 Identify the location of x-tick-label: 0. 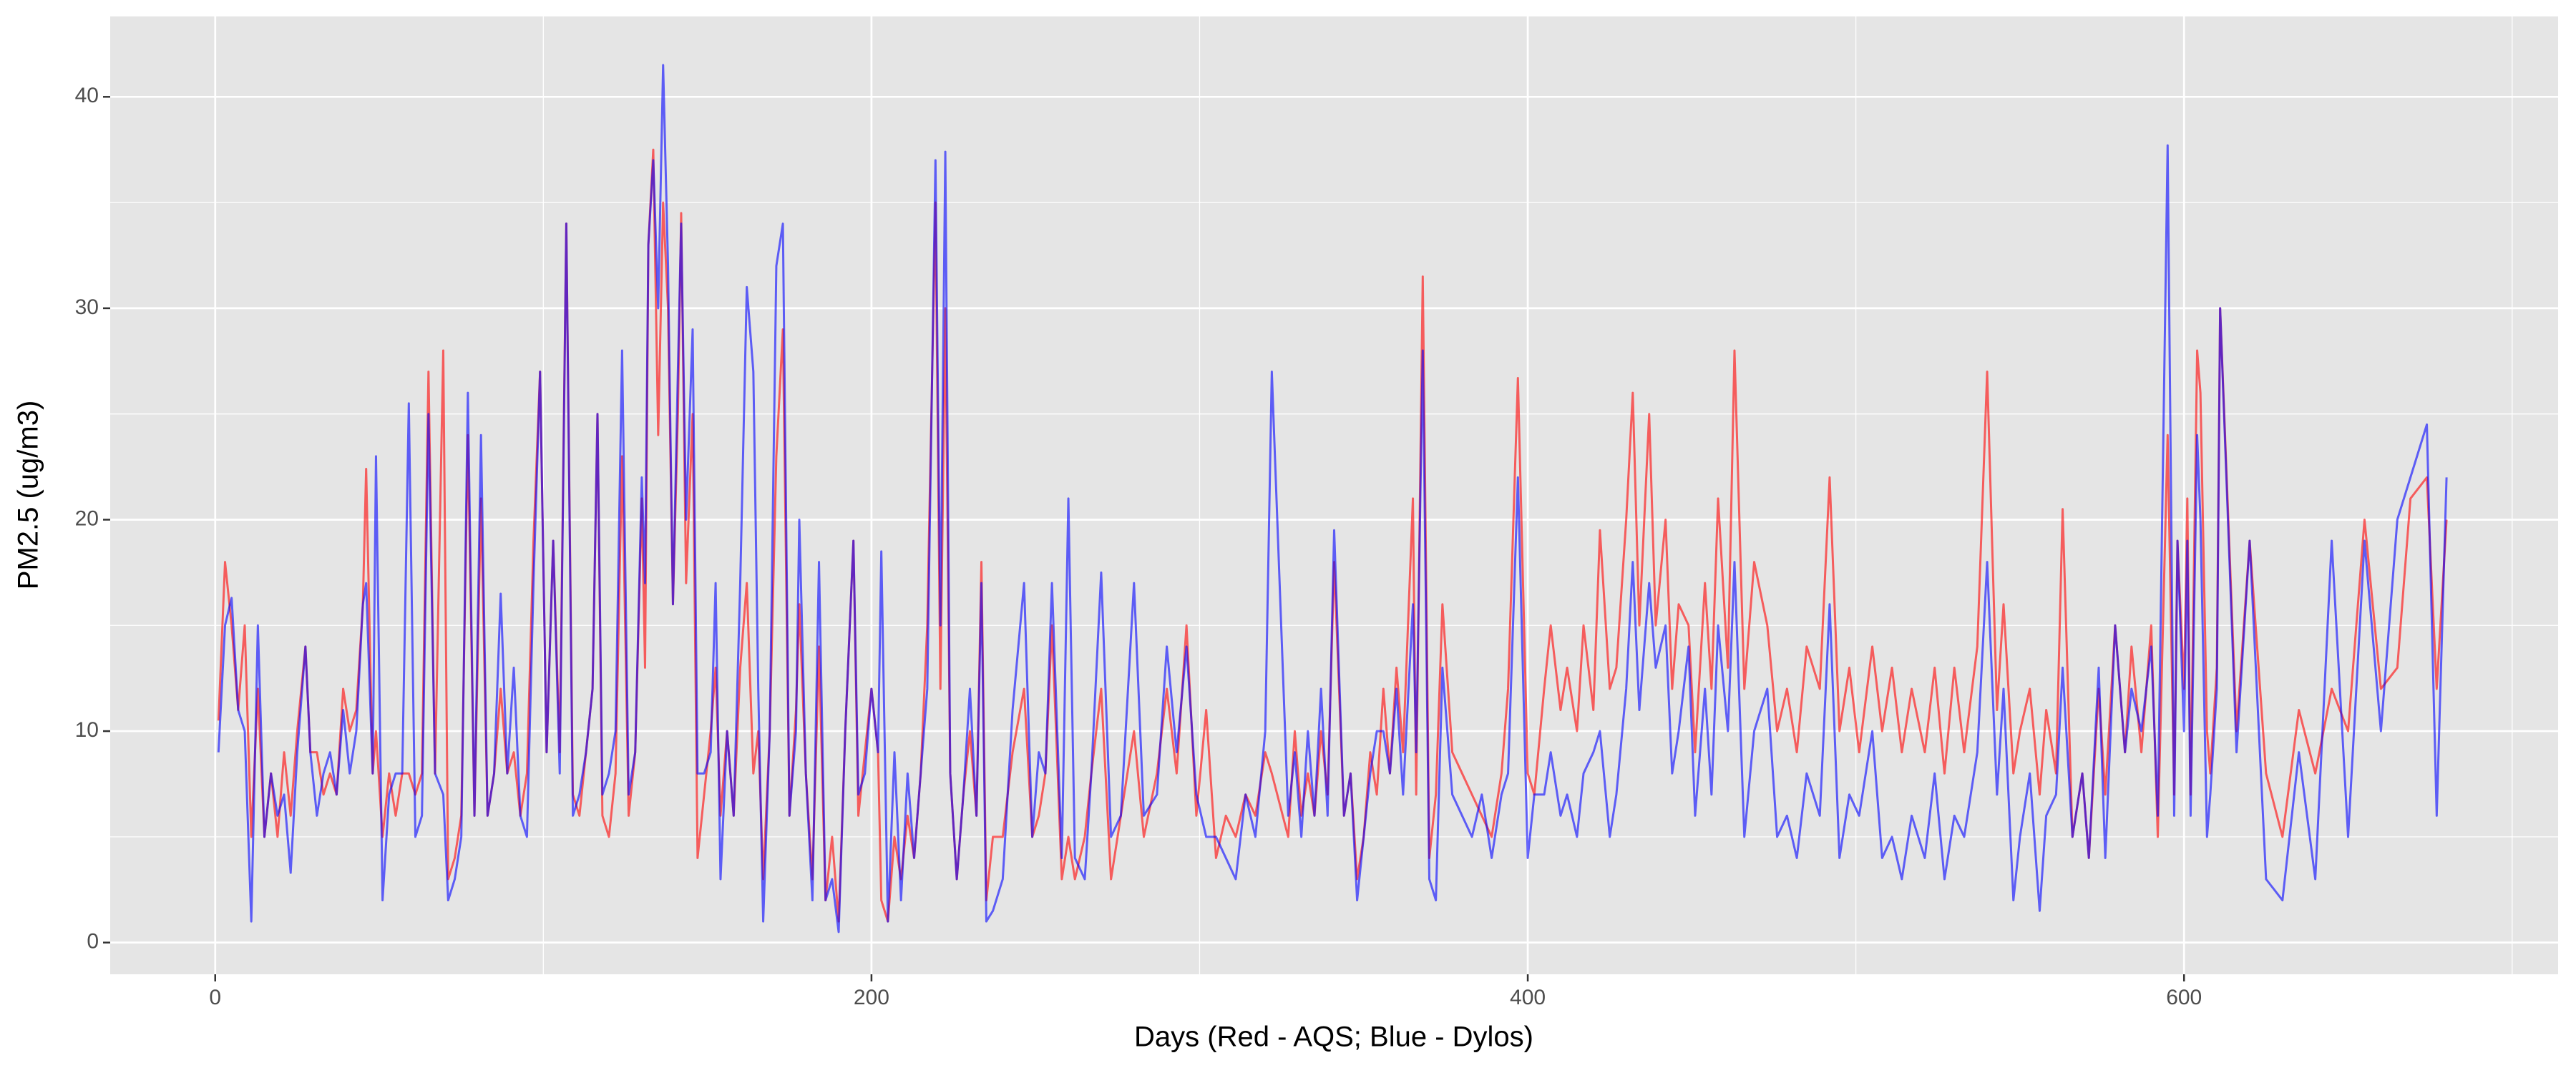
(215, 997).